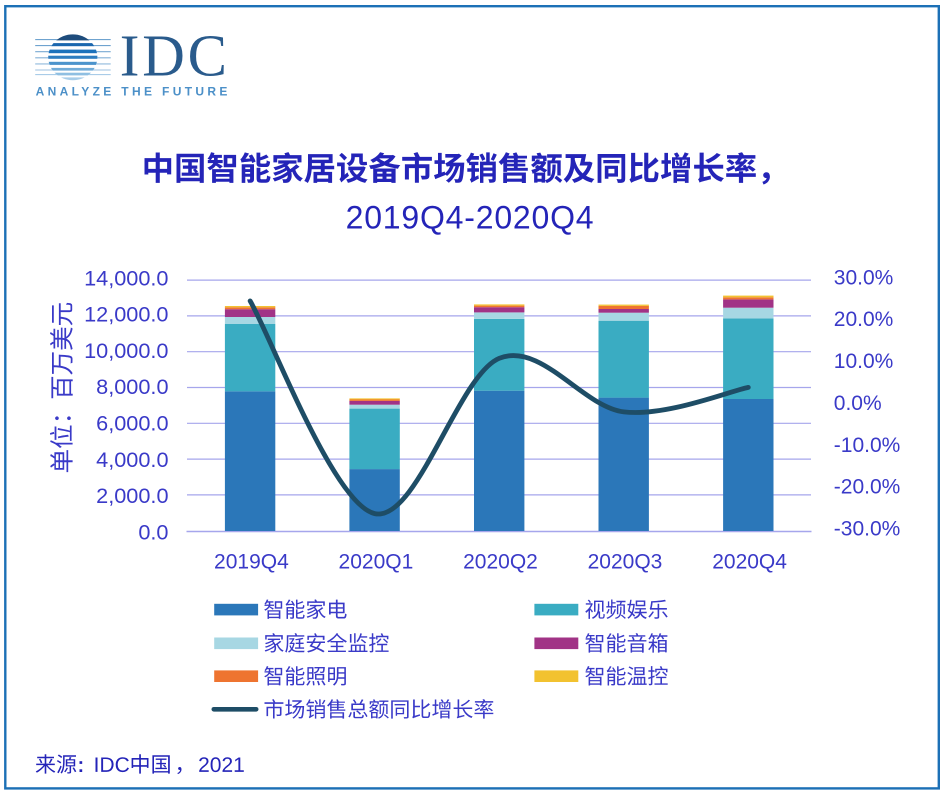  Describe the element at coordinates (132, 386) in the screenshot. I see `svg-text: 8,000.0` at that location.